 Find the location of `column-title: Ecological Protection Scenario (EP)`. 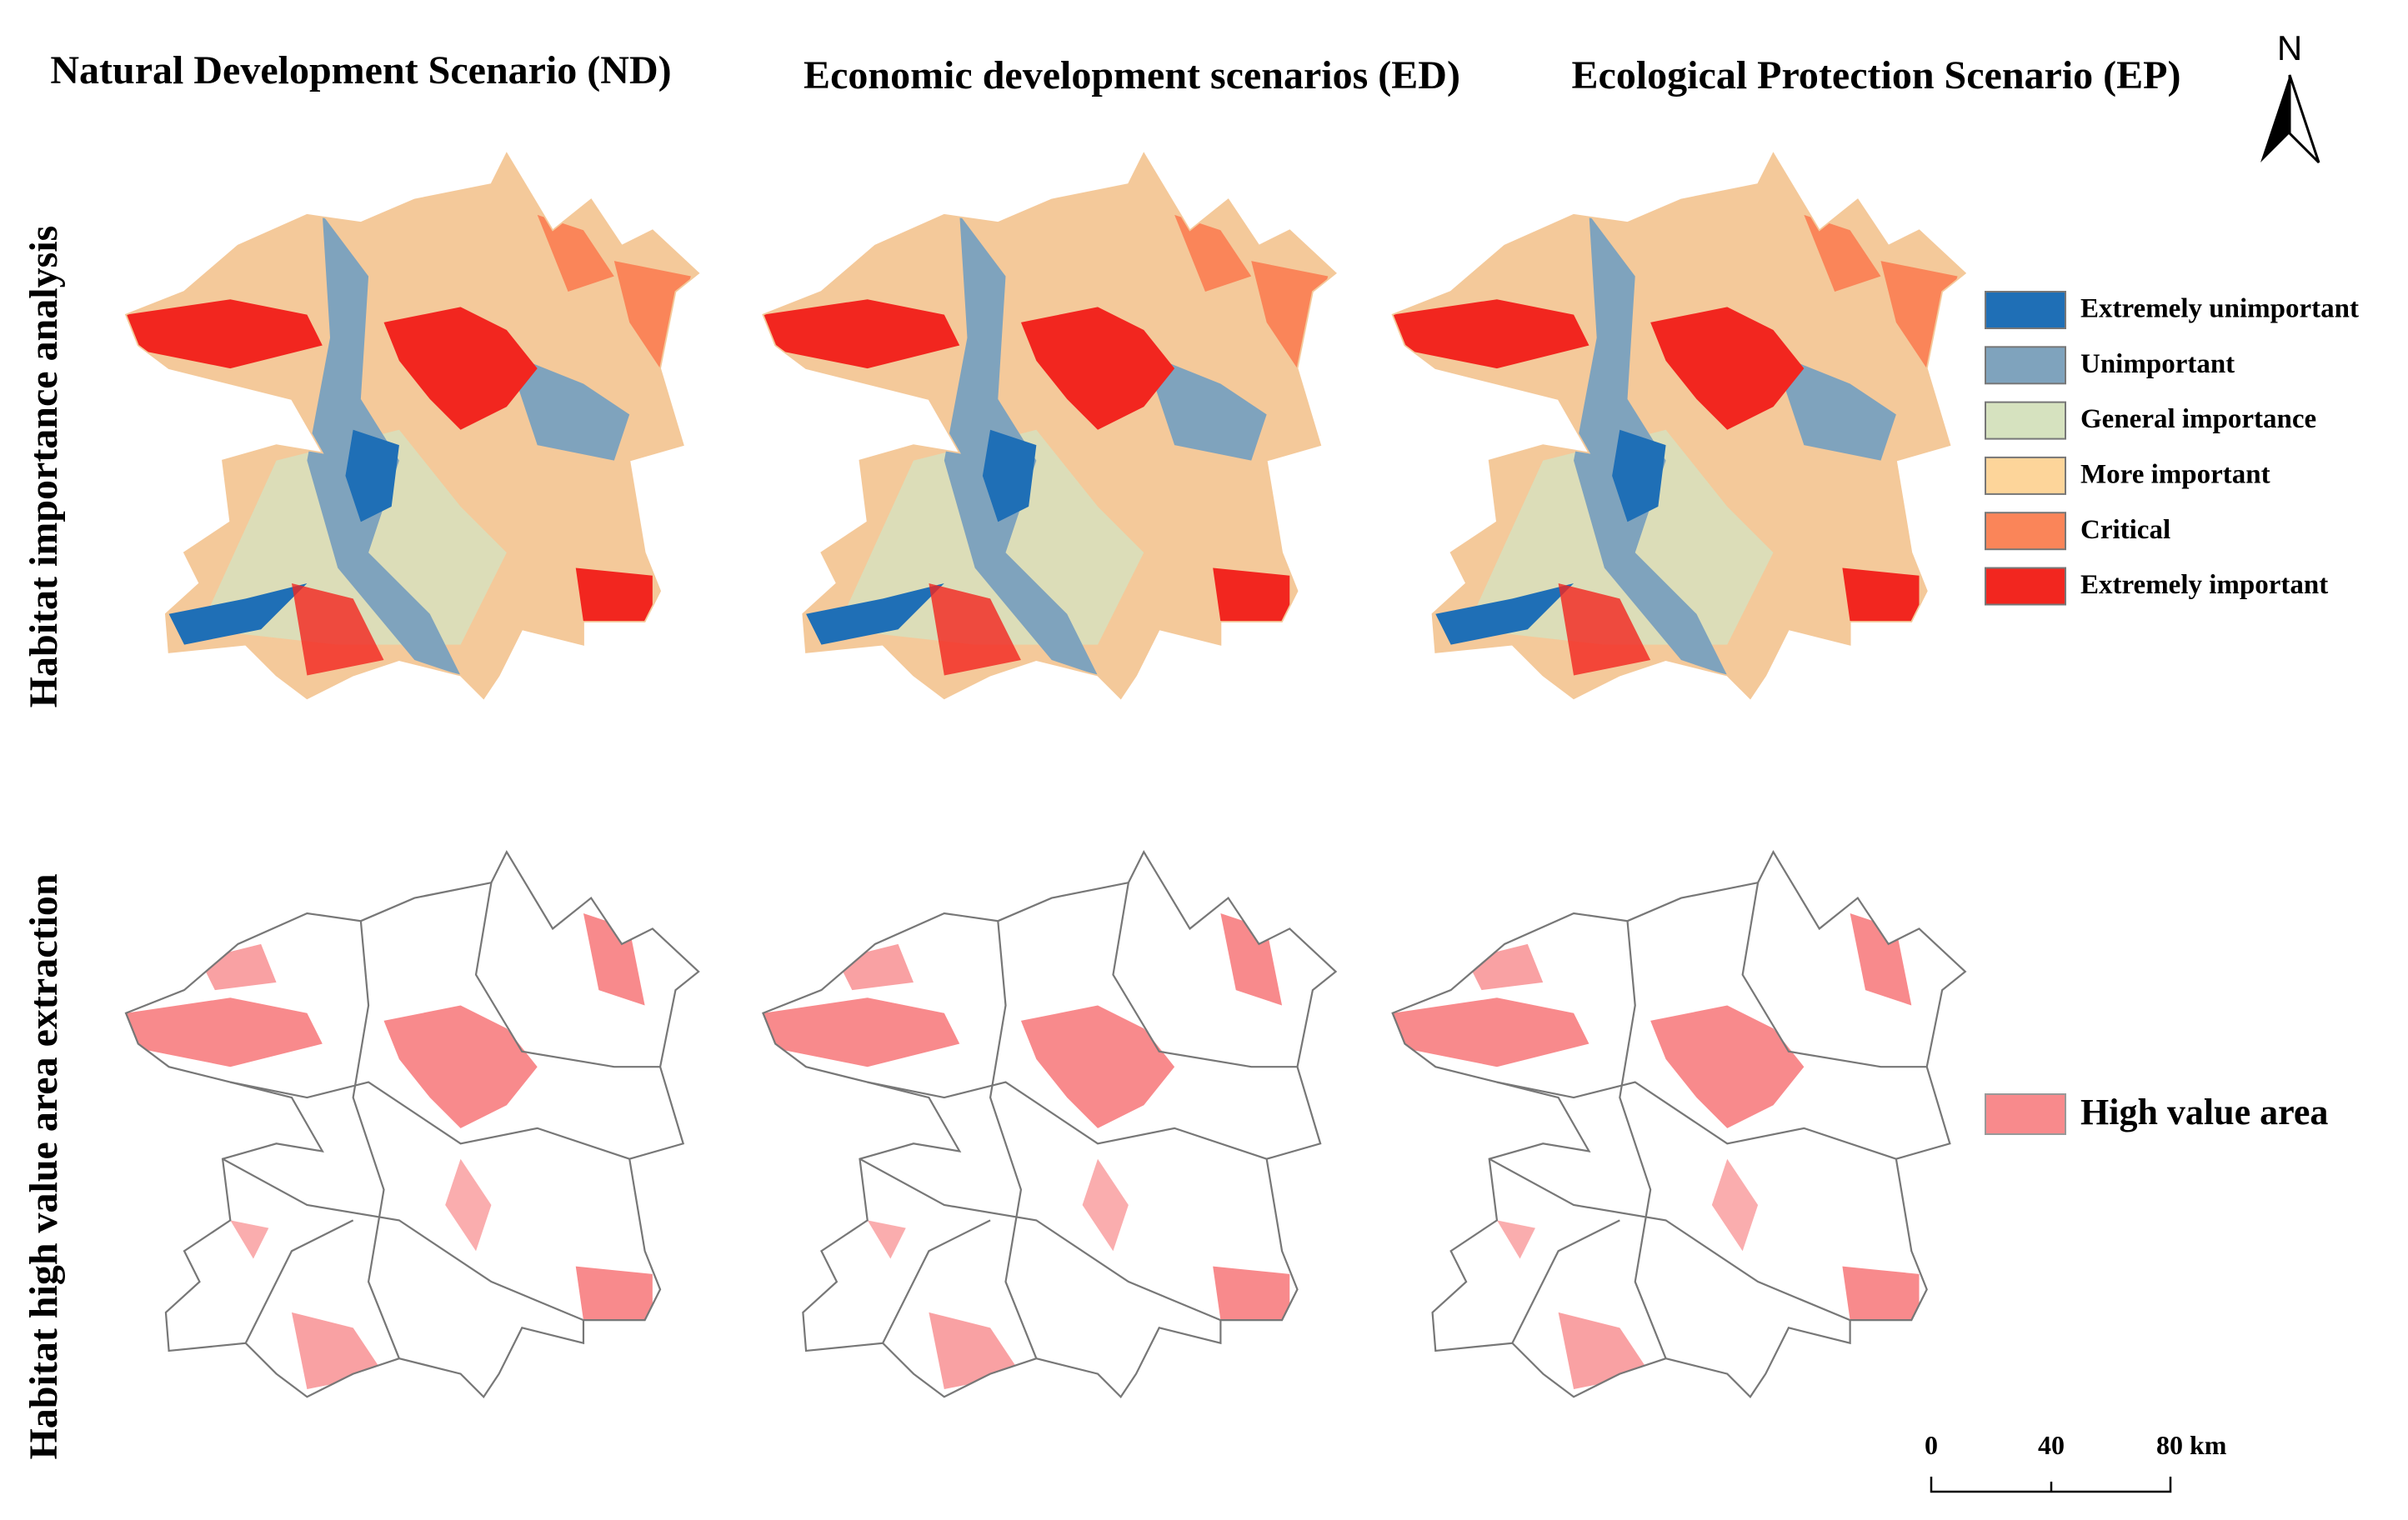

column-title: Ecological Protection Scenario (EP) is located at coordinates (1876, 75).